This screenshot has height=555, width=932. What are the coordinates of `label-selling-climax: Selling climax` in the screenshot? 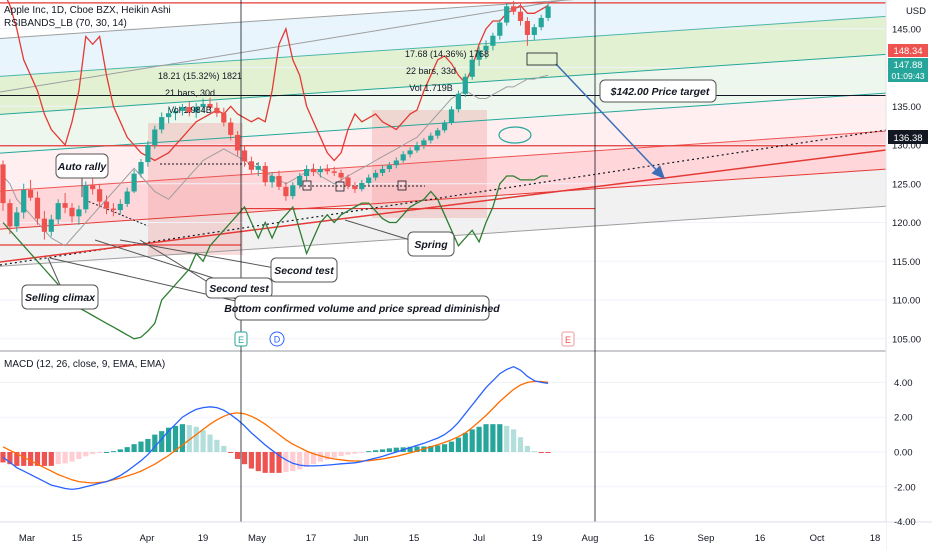 It's located at (60, 297).